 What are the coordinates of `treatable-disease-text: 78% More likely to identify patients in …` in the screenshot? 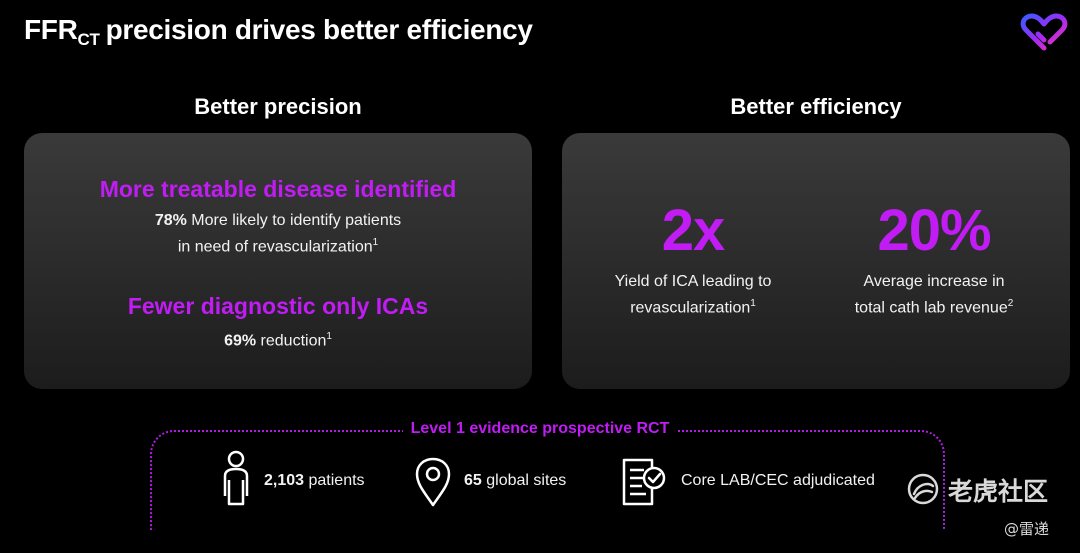 It's located at (278, 234).